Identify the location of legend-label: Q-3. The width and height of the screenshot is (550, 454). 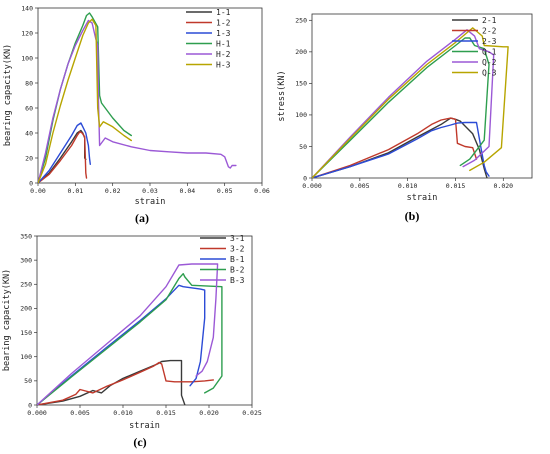
(489, 72).